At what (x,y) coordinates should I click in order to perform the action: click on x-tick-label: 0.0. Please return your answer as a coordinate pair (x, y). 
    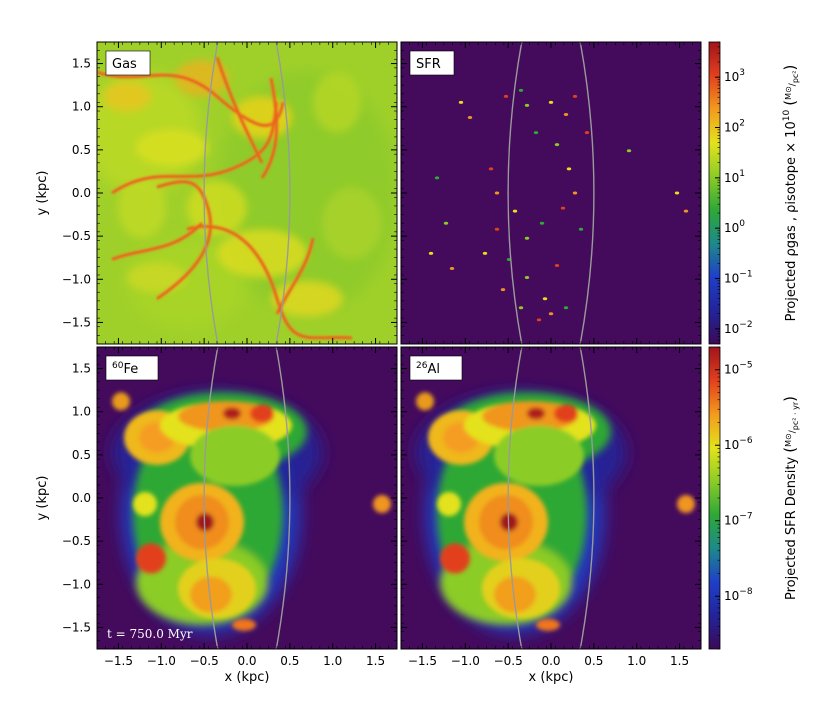
    Looking at the image, I should click on (550, 661).